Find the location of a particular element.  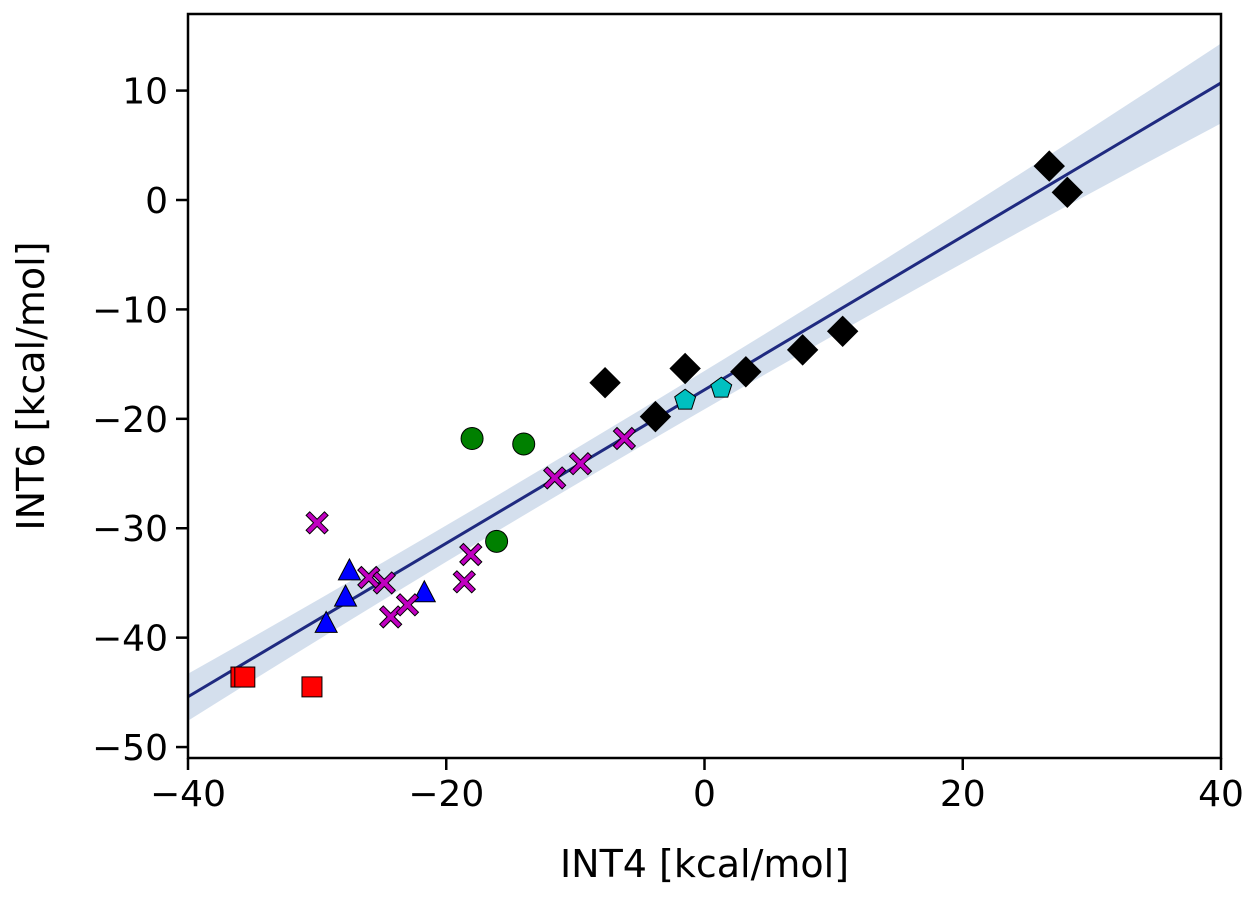

x-tick-label: −20 is located at coordinates (446, 794).